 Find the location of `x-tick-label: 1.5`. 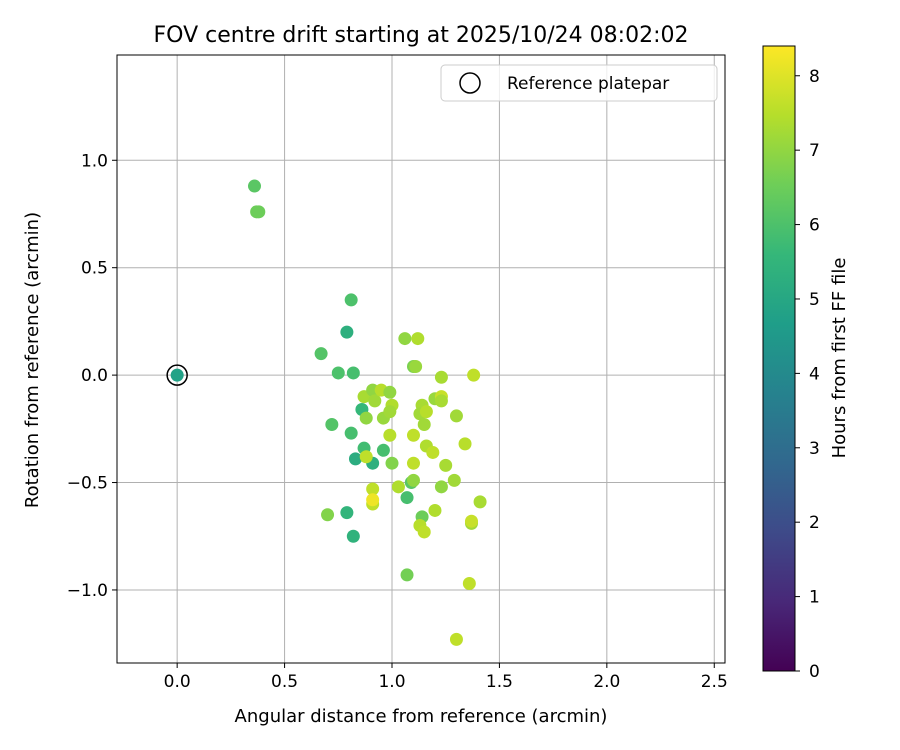

x-tick-label: 1.5 is located at coordinates (499, 682).